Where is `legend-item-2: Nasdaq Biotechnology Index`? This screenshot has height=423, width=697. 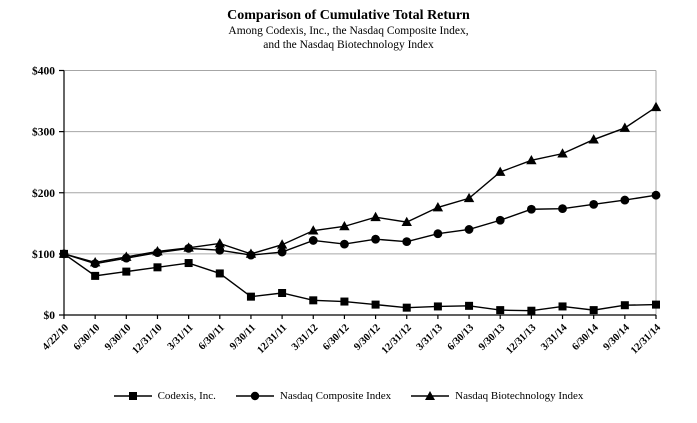 legend-item-2: Nasdaq Biotechnology Index is located at coordinates (497, 396).